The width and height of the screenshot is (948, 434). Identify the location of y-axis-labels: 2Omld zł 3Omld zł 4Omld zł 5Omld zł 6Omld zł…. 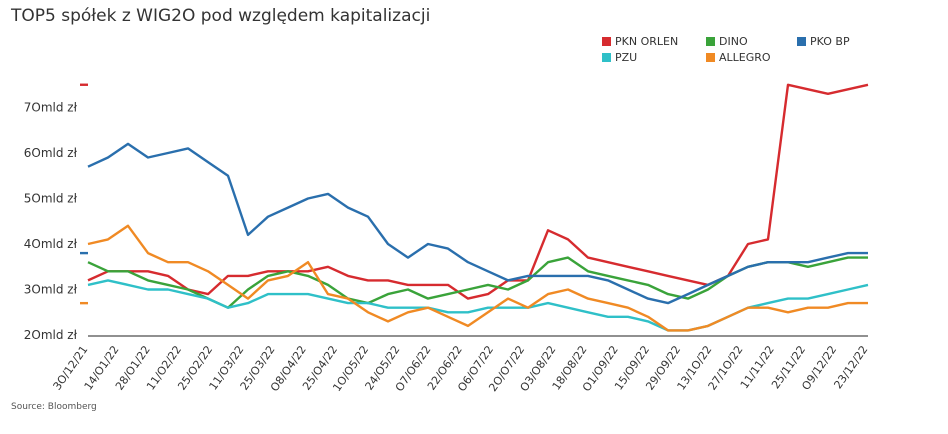
(51, 222).